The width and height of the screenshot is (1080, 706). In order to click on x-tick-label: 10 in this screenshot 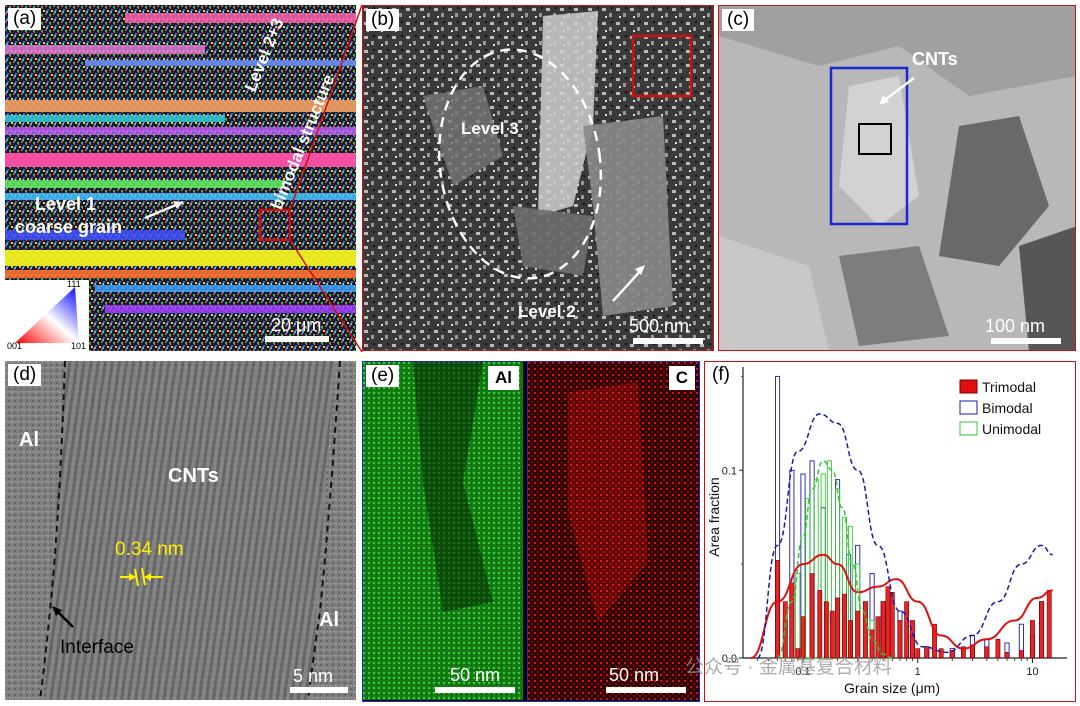, I will do `click(1032, 672)`.